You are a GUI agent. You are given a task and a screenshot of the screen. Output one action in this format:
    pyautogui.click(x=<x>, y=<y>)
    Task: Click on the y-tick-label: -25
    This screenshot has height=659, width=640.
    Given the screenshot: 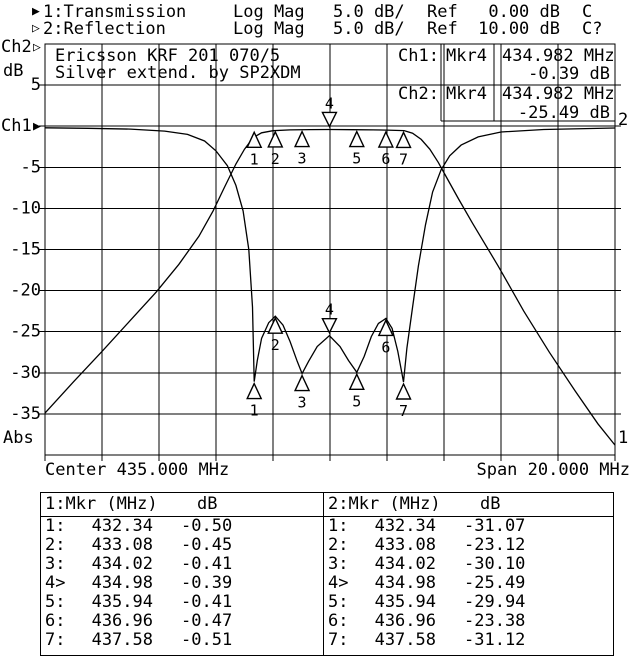 What is the action you would take?
    pyautogui.click(x=25, y=332)
    